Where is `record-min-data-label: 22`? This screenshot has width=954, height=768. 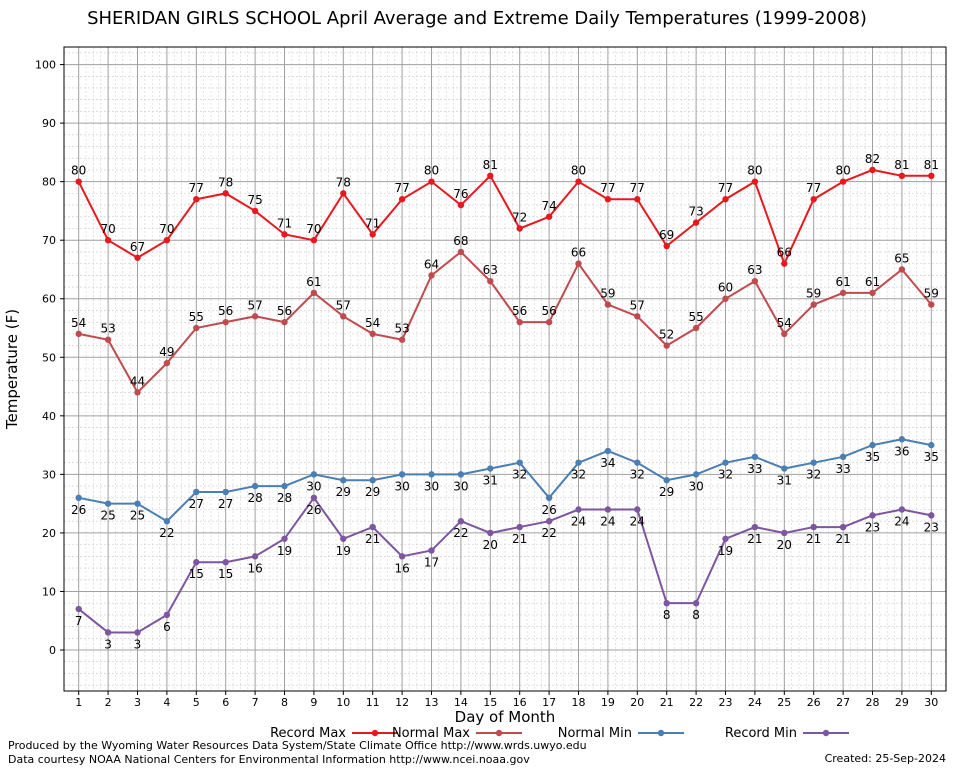
record-min-data-label: 22 is located at coordinates (548, 533).